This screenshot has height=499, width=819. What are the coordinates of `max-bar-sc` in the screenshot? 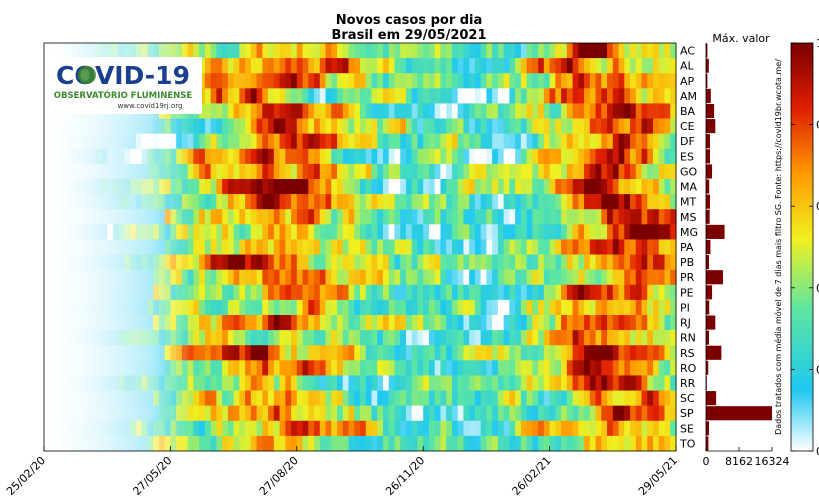 It's located at (711, 398).